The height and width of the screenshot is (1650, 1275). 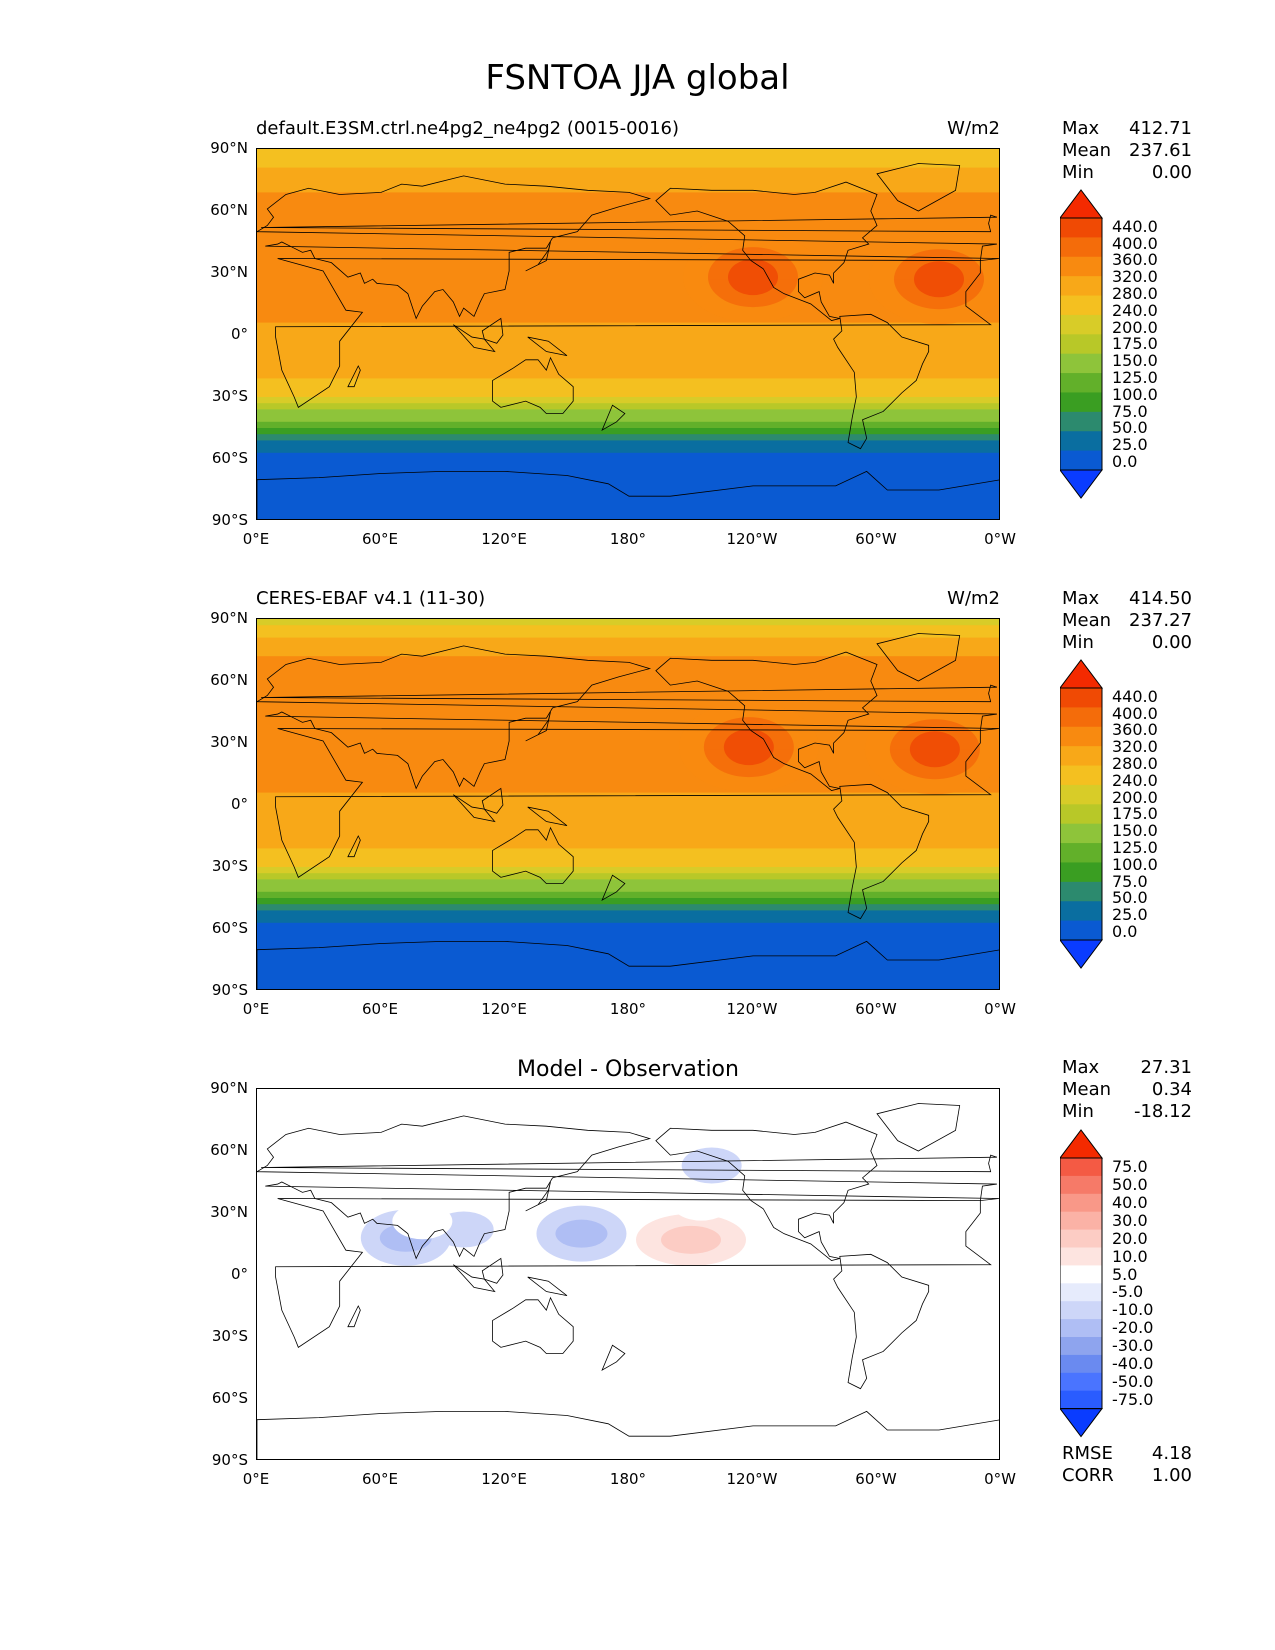 What do you see at coordinates (876, 539) in the screenshot?
I see `x-tick-label: 60°W` at bounding box center [876, 539].